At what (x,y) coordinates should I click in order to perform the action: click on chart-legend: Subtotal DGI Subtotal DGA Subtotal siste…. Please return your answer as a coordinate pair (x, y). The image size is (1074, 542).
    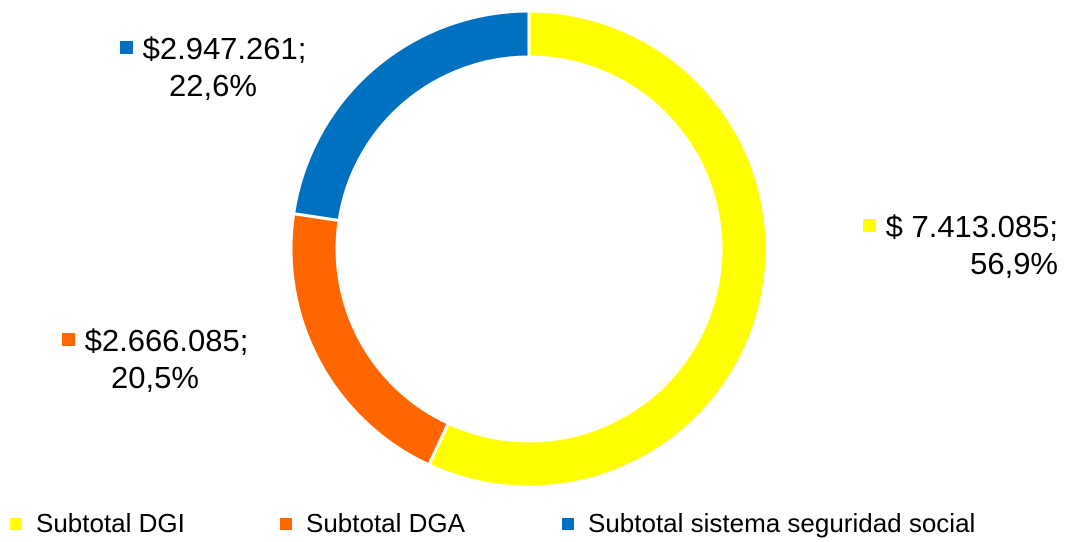
    Looking at the image, I should click on (537, 523).